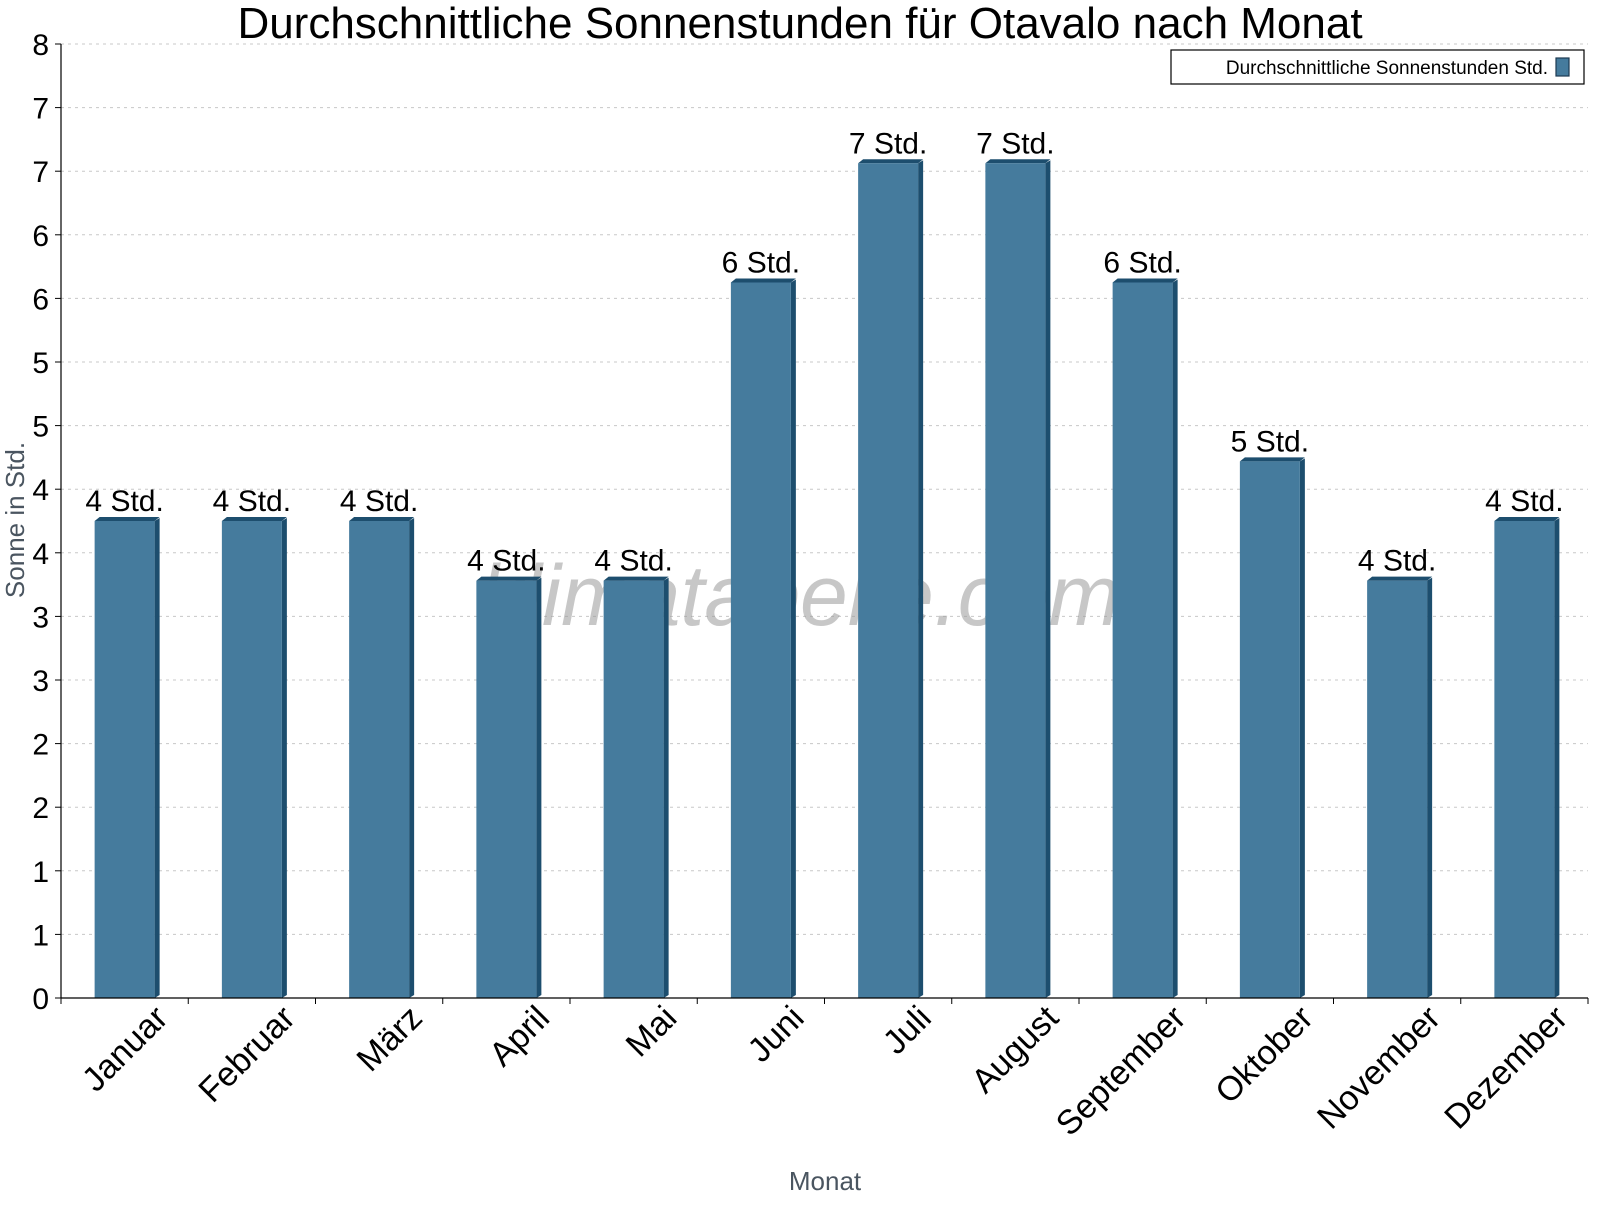 This screenshot has height=1205, width=1600. Describe the element at coordinates (1387, 68) in the screenshot. I see `legend-label: Durchschnittliche Sonnenstunden Std.` at that location.